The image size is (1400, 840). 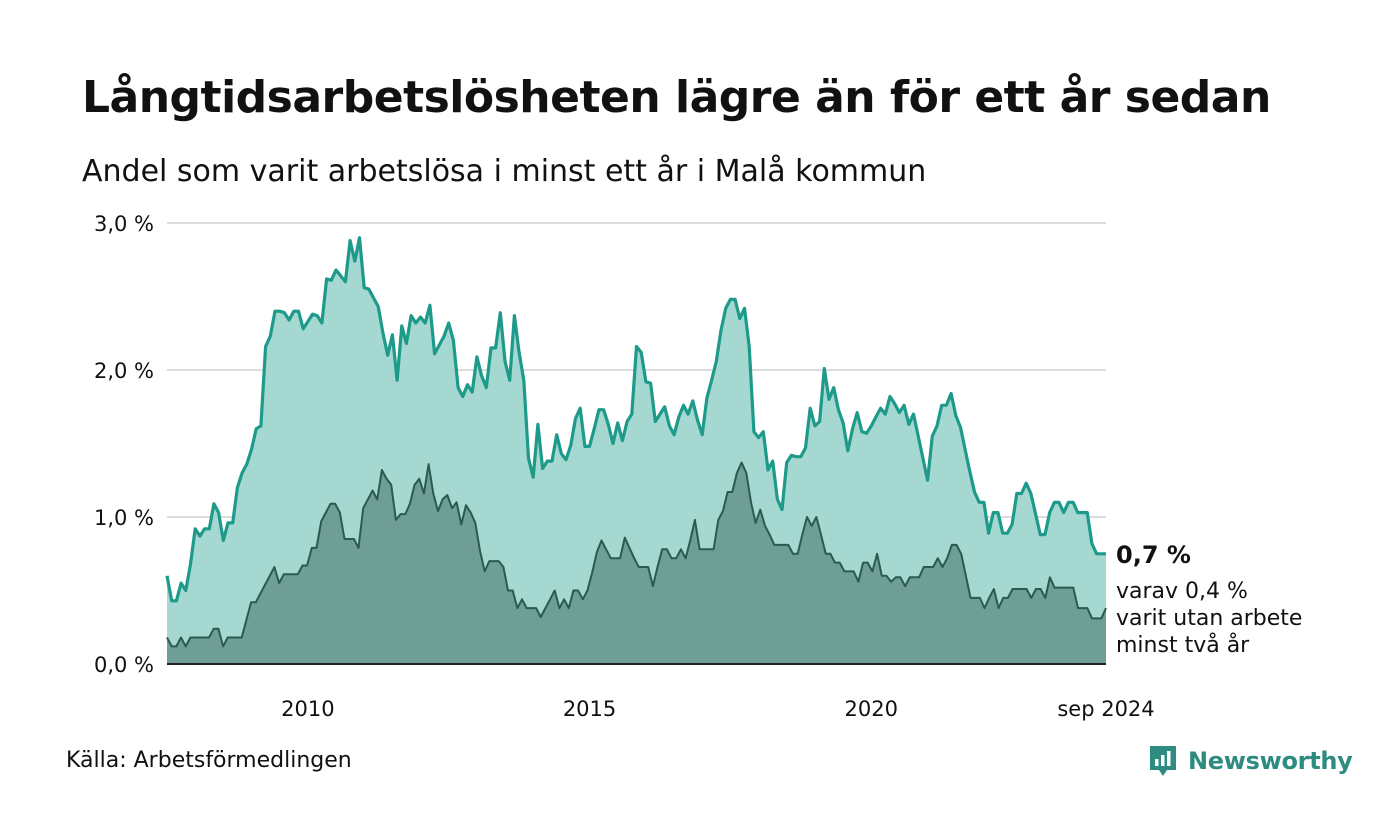 What do you see at coordinates (209, 760) in the screenshot?
I see `source-note: Källa: Arbetsförmedlingen` at bounding box center [209, 760].